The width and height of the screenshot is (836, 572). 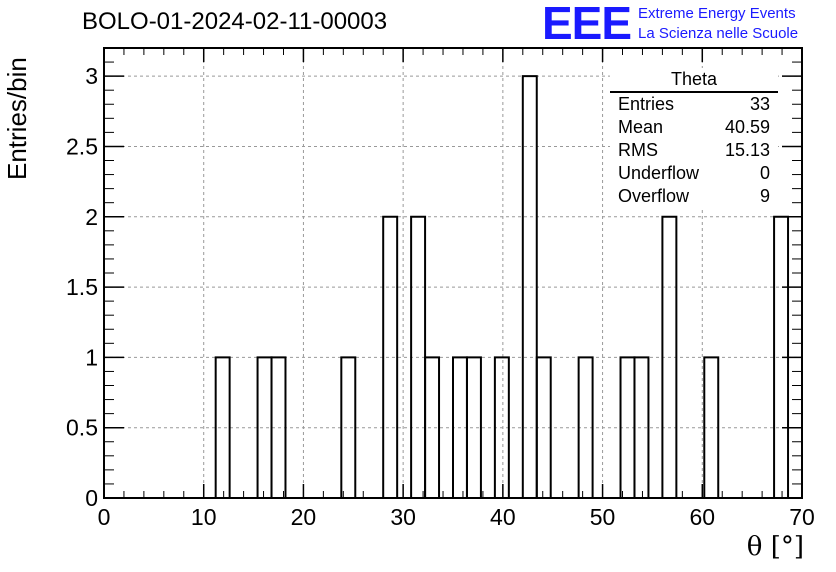 I want to click on y-tick-labels: 0 0.5 1 1.5 2 2.5 3, so click(x=82, y=287).